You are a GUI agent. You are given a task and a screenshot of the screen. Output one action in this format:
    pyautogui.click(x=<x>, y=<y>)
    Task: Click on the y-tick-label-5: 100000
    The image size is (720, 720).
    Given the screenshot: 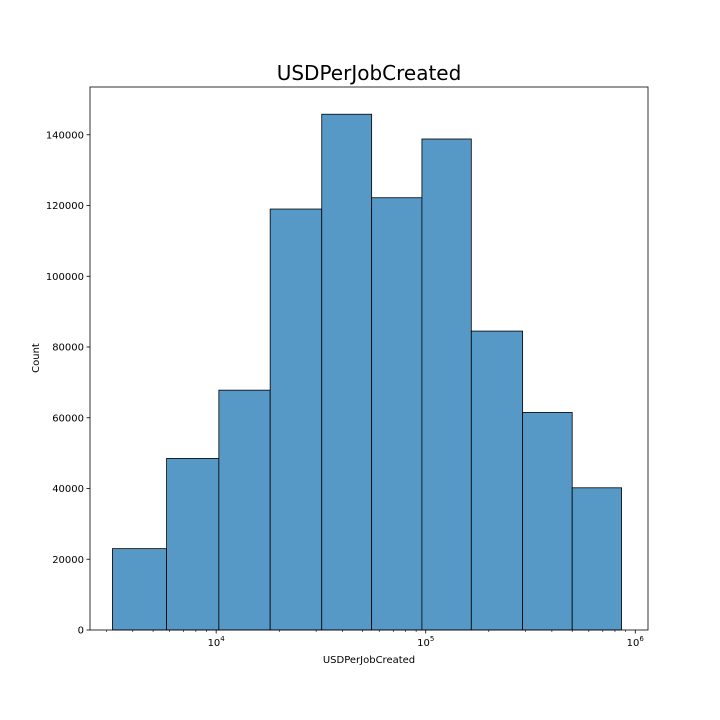 What is the action you would take?
    pyautogui.click(x=65, y=277)
    